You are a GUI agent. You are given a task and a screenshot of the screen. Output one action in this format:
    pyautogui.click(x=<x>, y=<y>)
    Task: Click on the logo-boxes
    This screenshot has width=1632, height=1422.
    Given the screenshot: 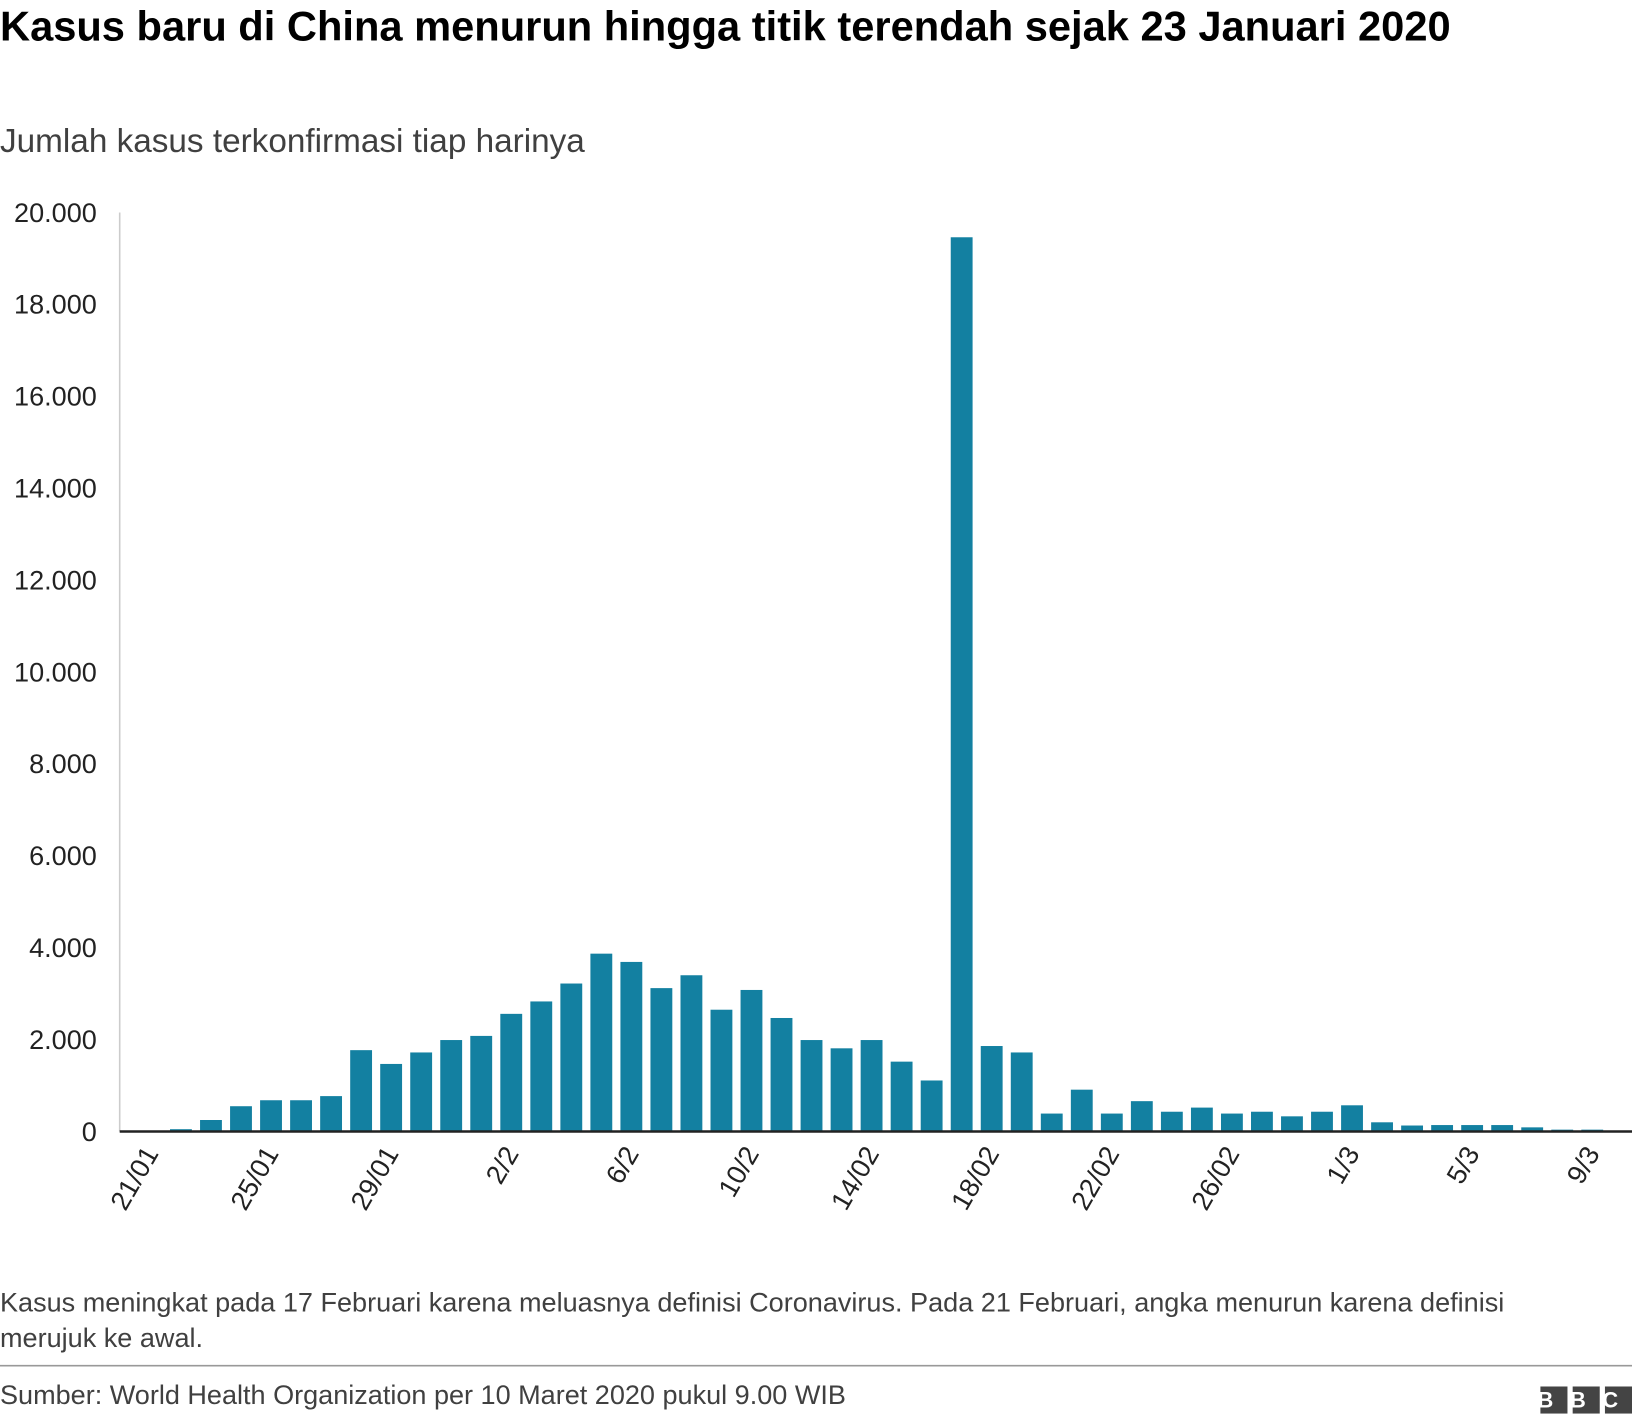 What is the action you would take?
    pyautogui.click(x=1586, y=1400)
    